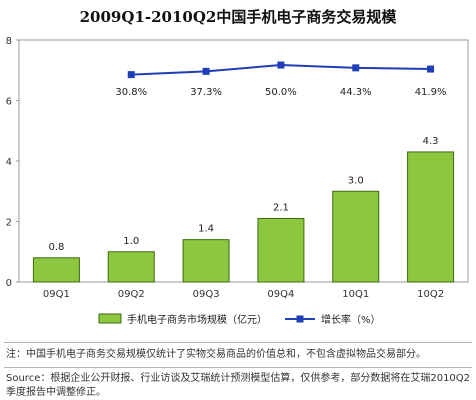 This screenshot has width=476, height=400. I want to click on chart-title: 2009Q1-2010Q2中国手机电子商务交易规模, so click(238, 17).